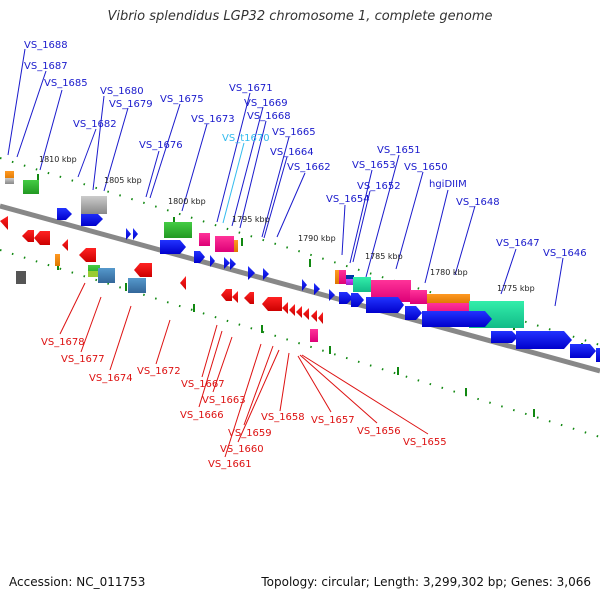 The width and height of the screenshot is (600, 600). What do you see at coordinates (565, 253) in the screenshot?
I see `gene-label: VS_1646` at bounding box center [565, 253].